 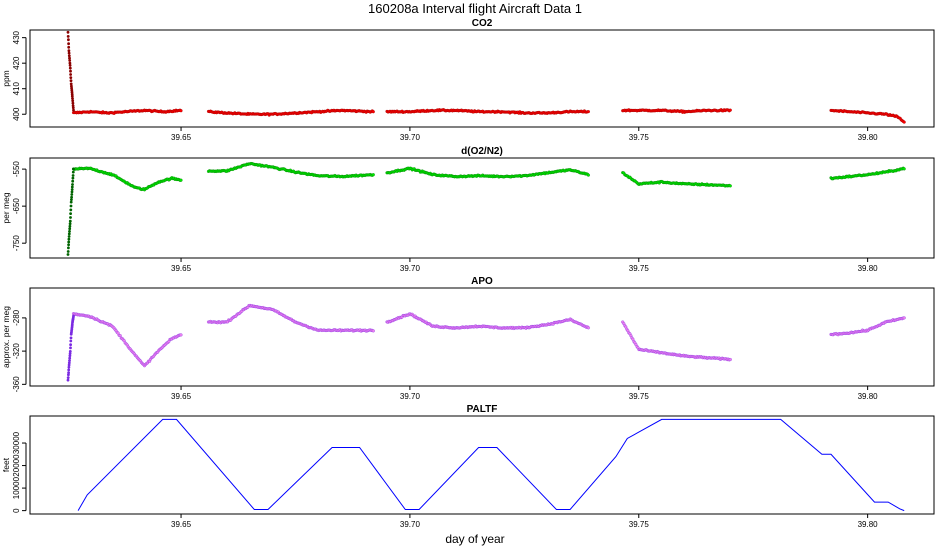 I want to click on y-tick-label: -650, so click(x=16, y=206).